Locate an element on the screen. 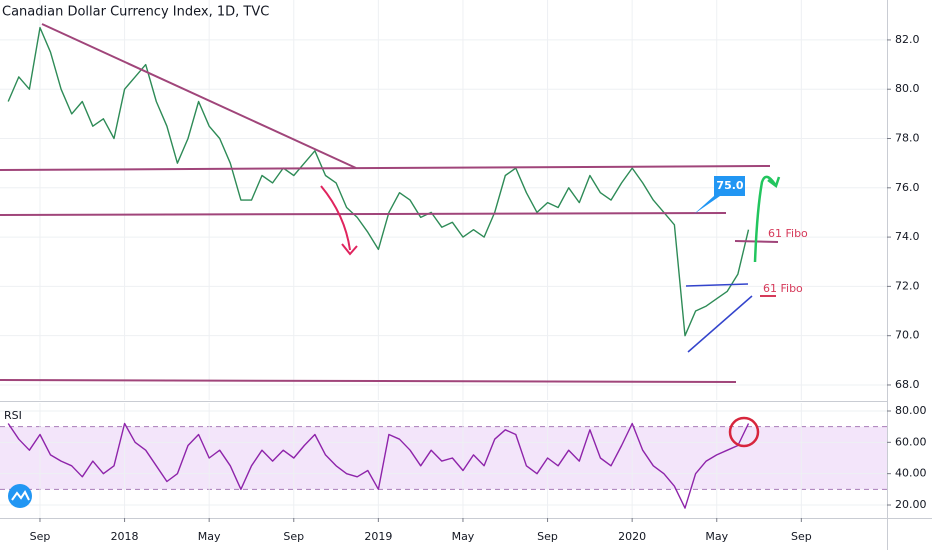 The image size is (932, 554). triangle-bottom is located at coordinates (720, 324).